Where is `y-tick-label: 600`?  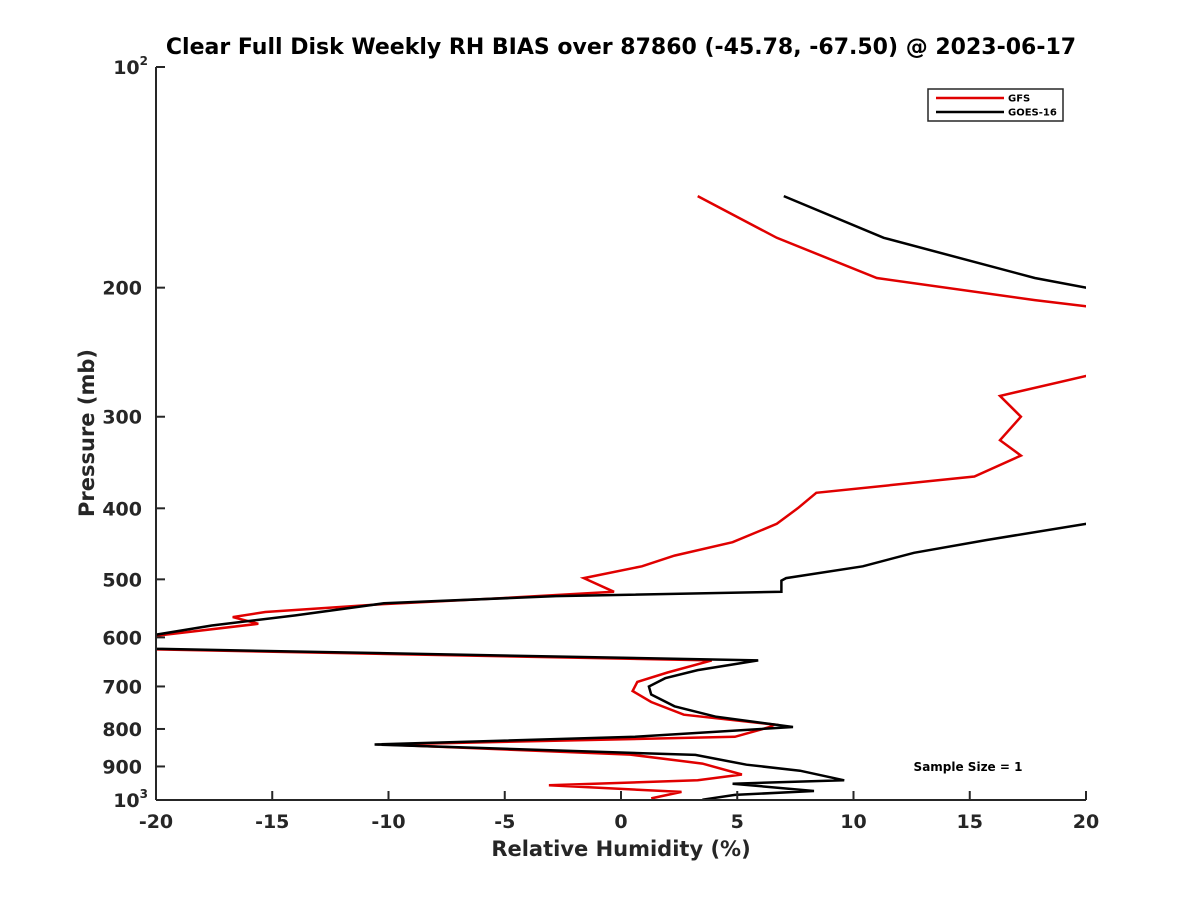 y-tick-label: 600 is located at coordinates (122, 638).